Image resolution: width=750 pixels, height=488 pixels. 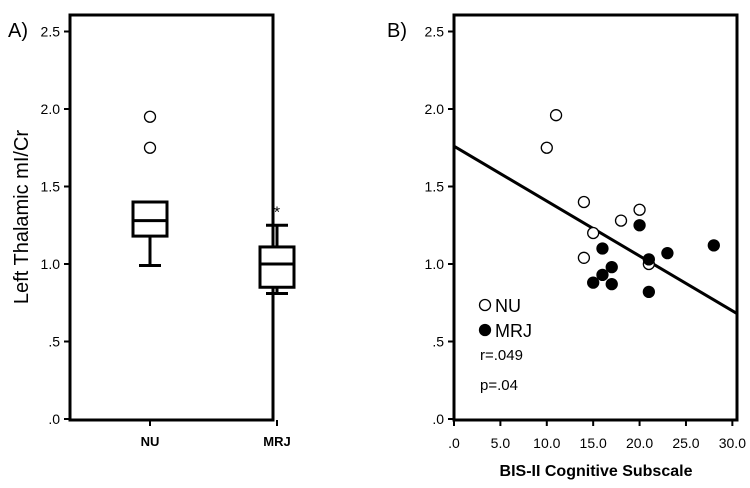 What do you see at coordinates (499, 385) in the screenshot?
I see `annotation-1: p=.04` at bounding box center [499, 385].